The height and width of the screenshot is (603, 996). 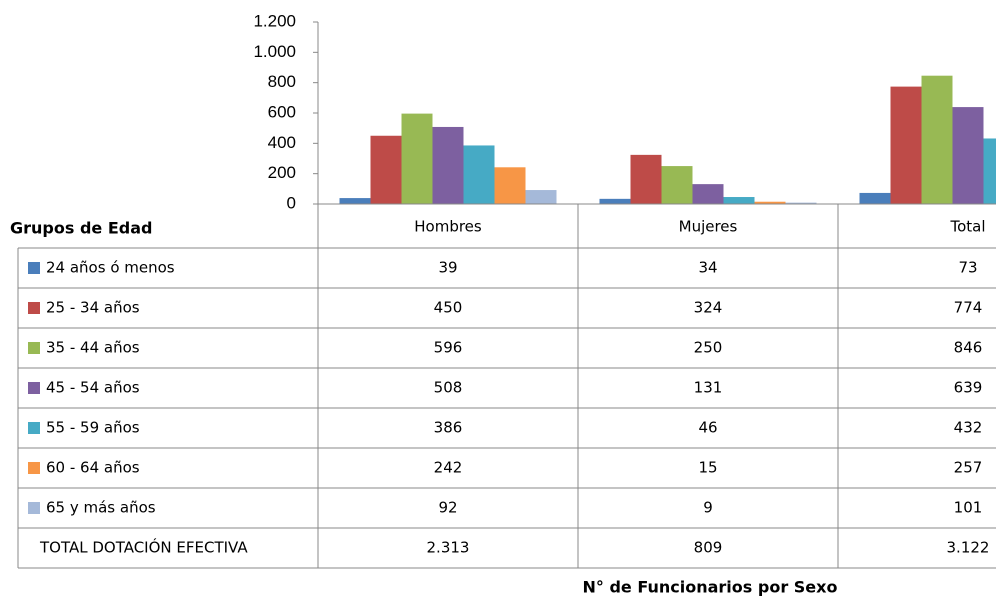 What do you see at coordinates (708, 308) in the screenshot?
I see `table-value: 324` at bounding box center [708, 308].